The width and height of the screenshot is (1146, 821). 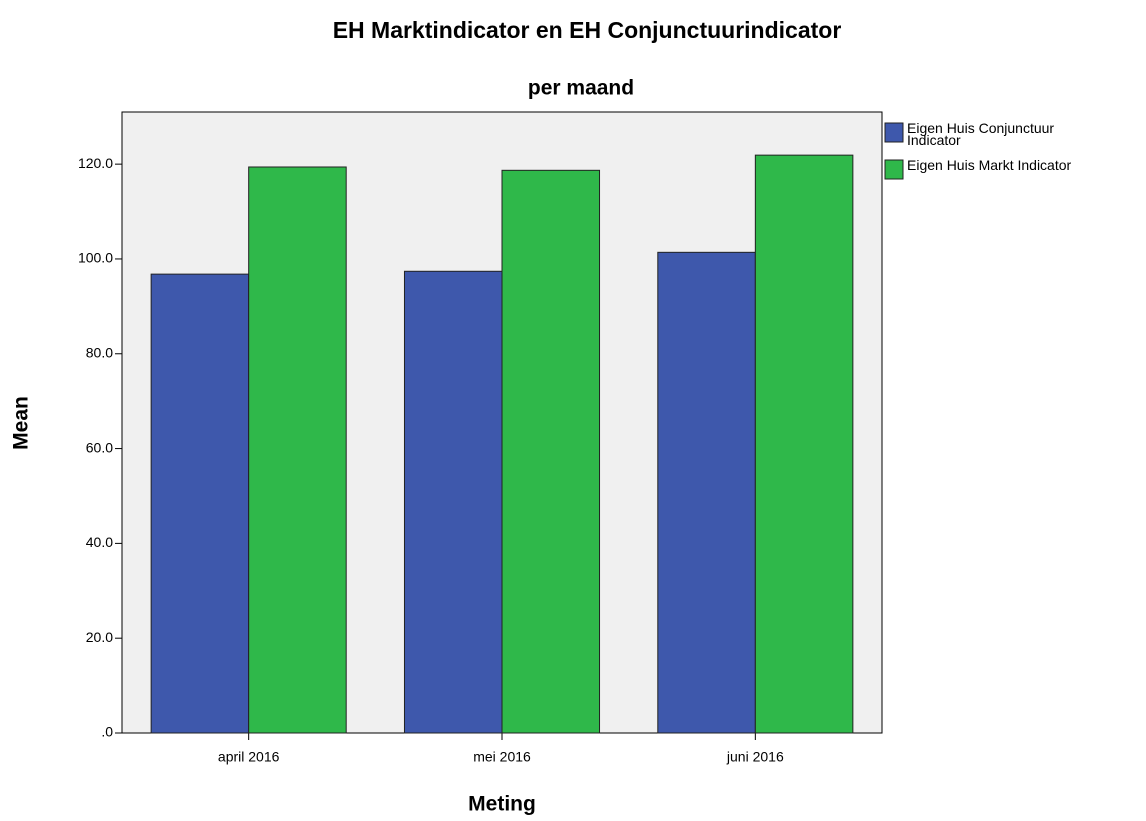 I want to click on y-tick-label: 120.0, so click(x=95, y=163).